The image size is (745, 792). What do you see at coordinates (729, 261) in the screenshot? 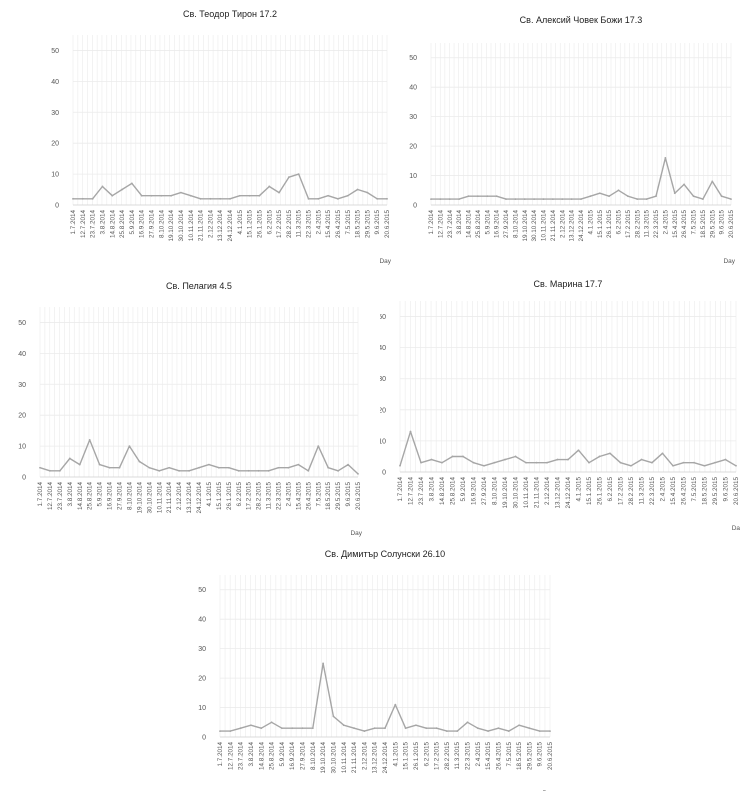
I see `x-axis-label: Day` at bounding box center [729, 261].